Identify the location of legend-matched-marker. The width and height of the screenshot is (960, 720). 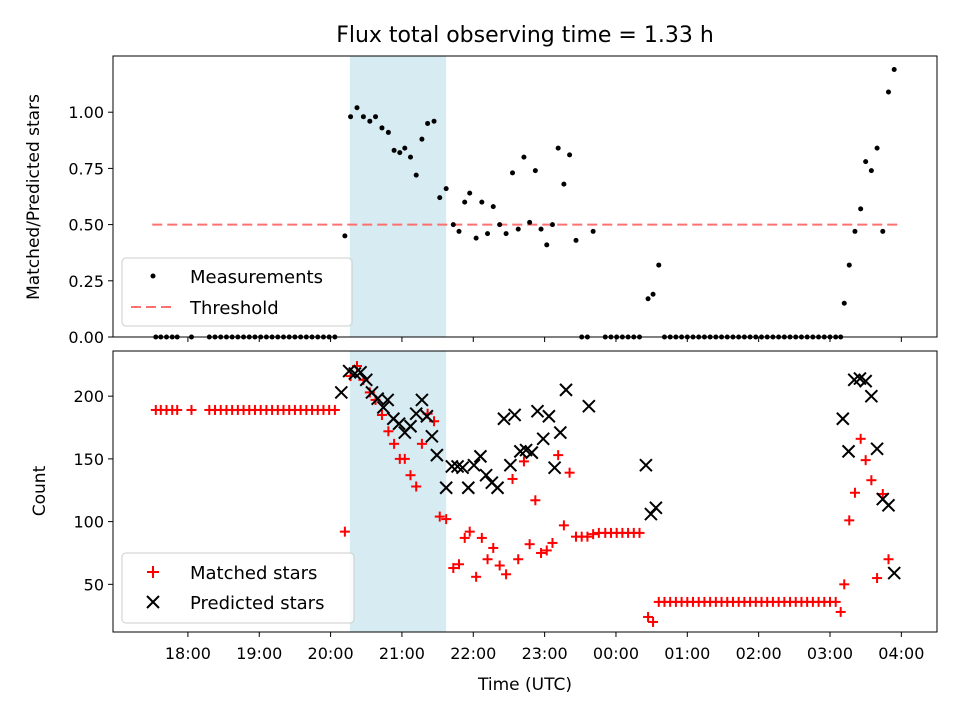
(153, 572).